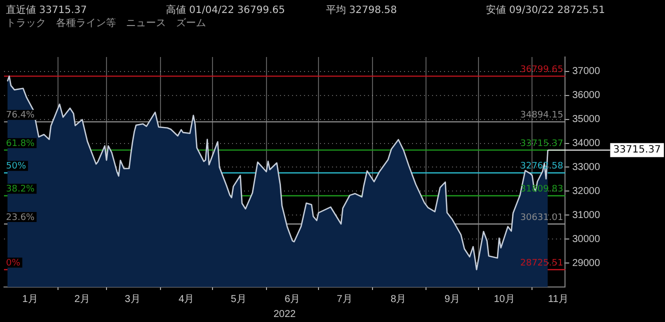 This screenshot has height=322, width=665. Describe the element at coordinates (238, 299) in the screenshot. I see `x-tick-label: 5月` at that location.